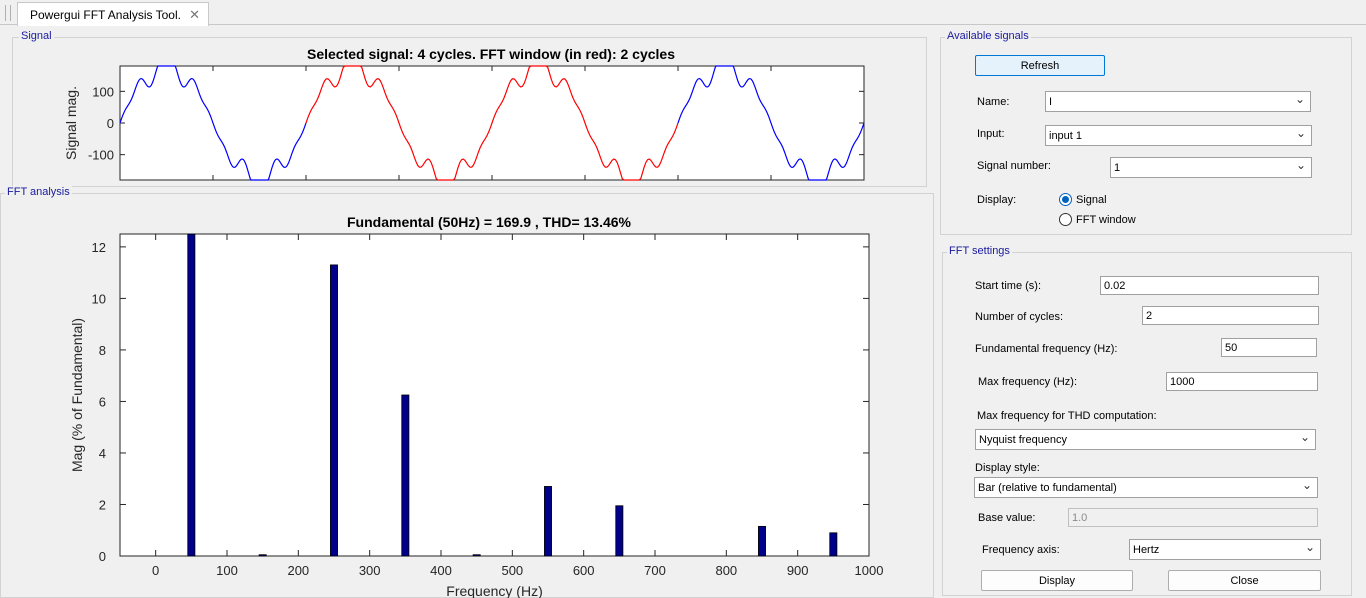 Image resolution: width=1366 pixels, height=598 pixels. Describe the element at coordinates (494, 590) in the screenshot. I see `fft-xlabel: Frequency (Hz)` at that location.